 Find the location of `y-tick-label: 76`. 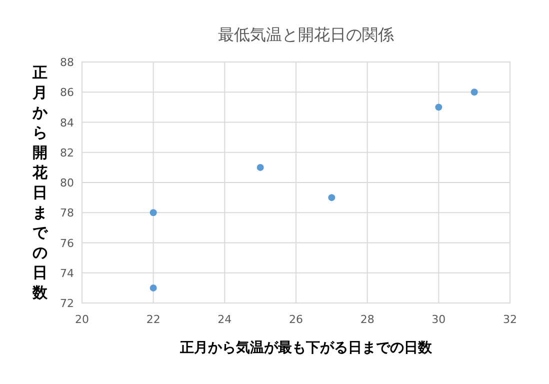

y-tick-label: 76 is located at coordinates (67, 243).